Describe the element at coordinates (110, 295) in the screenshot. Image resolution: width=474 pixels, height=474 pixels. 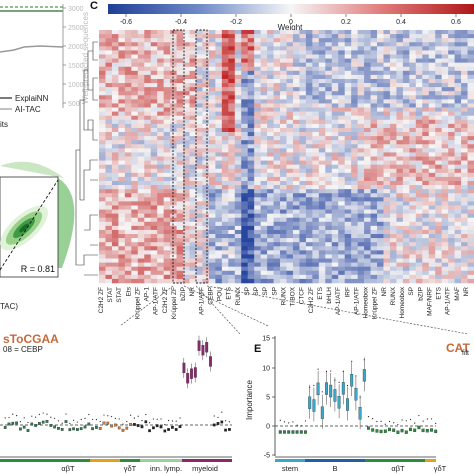
I see `heatmap-column-label: STAT` at that location.